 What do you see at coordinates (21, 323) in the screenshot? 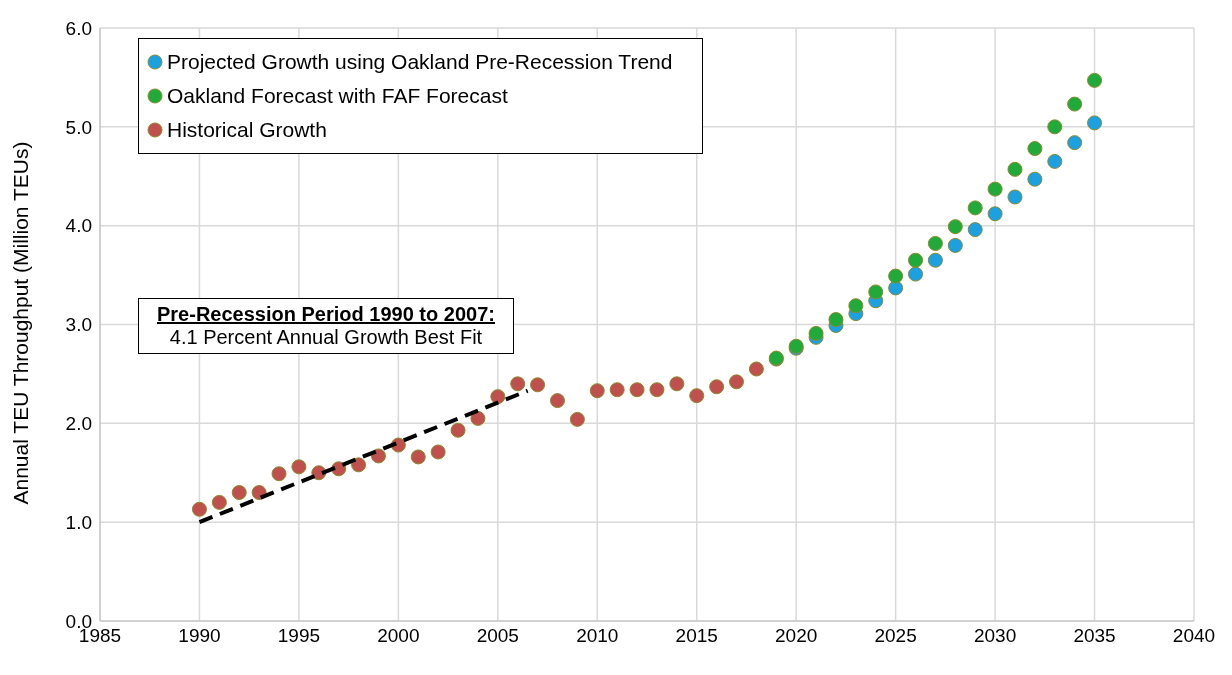
I see `y-axis-title: Annual TEU Throughput (Million TEUs)` at bounding box center [21, 323].